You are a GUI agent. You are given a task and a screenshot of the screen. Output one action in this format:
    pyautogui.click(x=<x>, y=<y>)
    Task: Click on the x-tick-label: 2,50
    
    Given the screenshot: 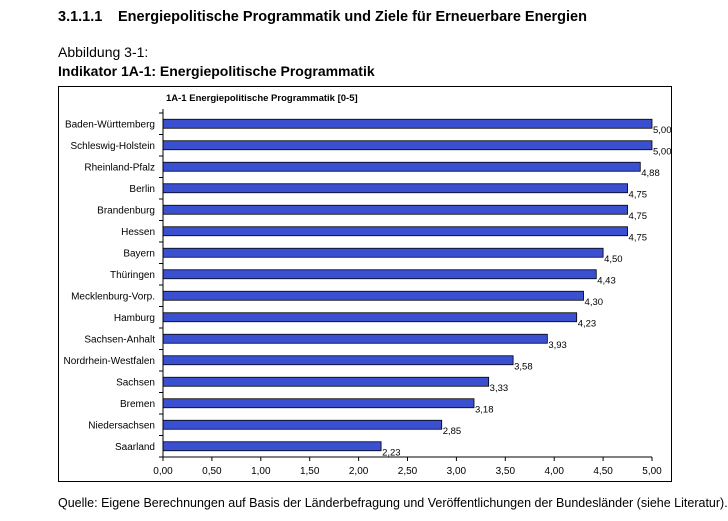 What is the action you would take?
    pyautogui.click(x=408, y=471)
    